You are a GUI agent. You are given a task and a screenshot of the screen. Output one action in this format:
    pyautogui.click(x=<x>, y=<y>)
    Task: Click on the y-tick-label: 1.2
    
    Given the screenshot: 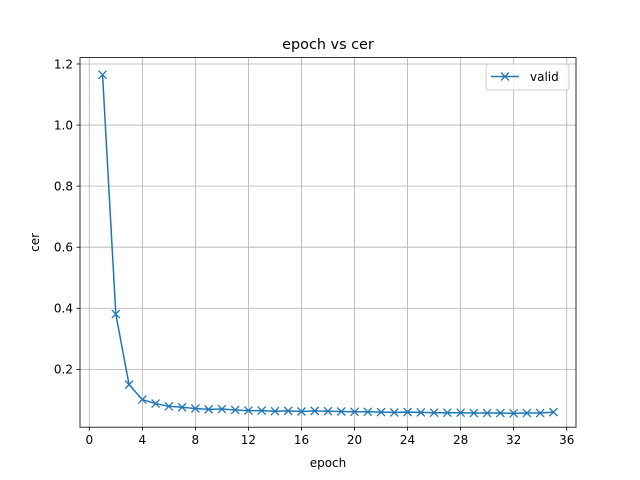 What is the action you would take?
    pyautogui.click(x=63, y=64)
    